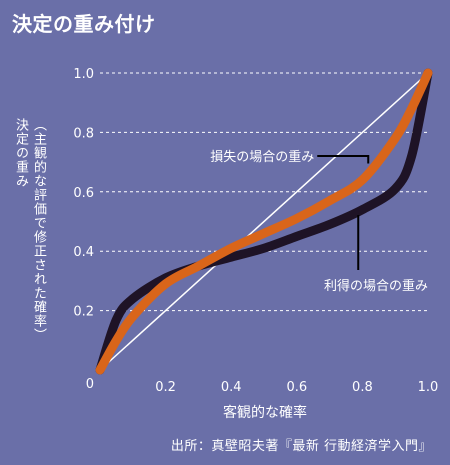  Describe the element at coordinates (38, 230) in the screenshot. I see `y-axis-label-note: （主観的な評価で修正された確率）` at that location.